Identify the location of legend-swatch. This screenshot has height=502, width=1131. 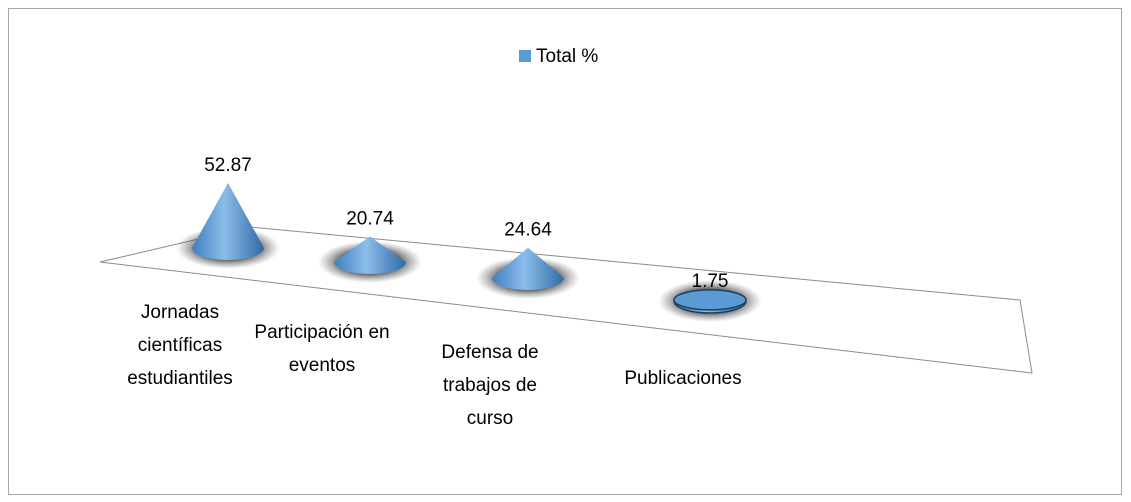
(525, 56).